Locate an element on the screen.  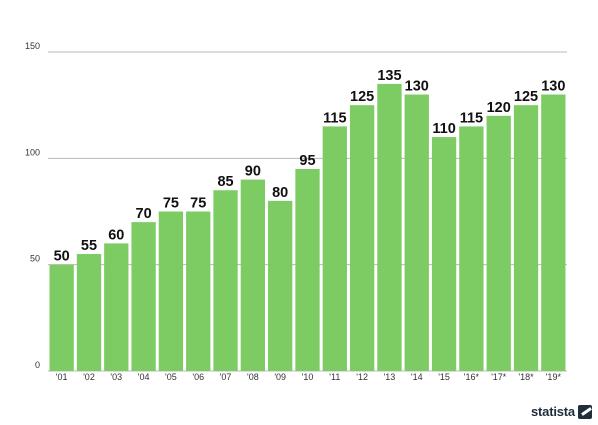
x-tick-label: '03 is located at coordinates (116, 377).